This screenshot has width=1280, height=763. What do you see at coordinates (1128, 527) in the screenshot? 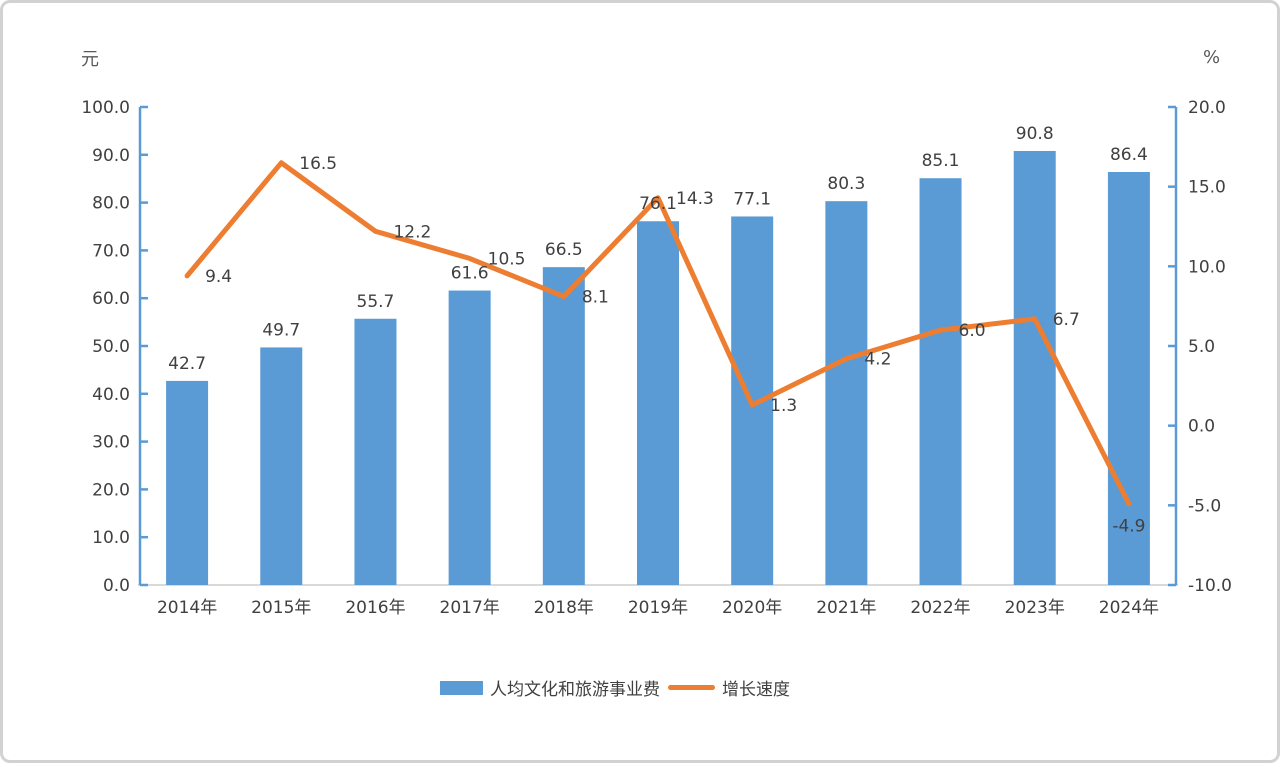
I see `line-label-2024年: -4.9` at bounding box center [1128, 527].